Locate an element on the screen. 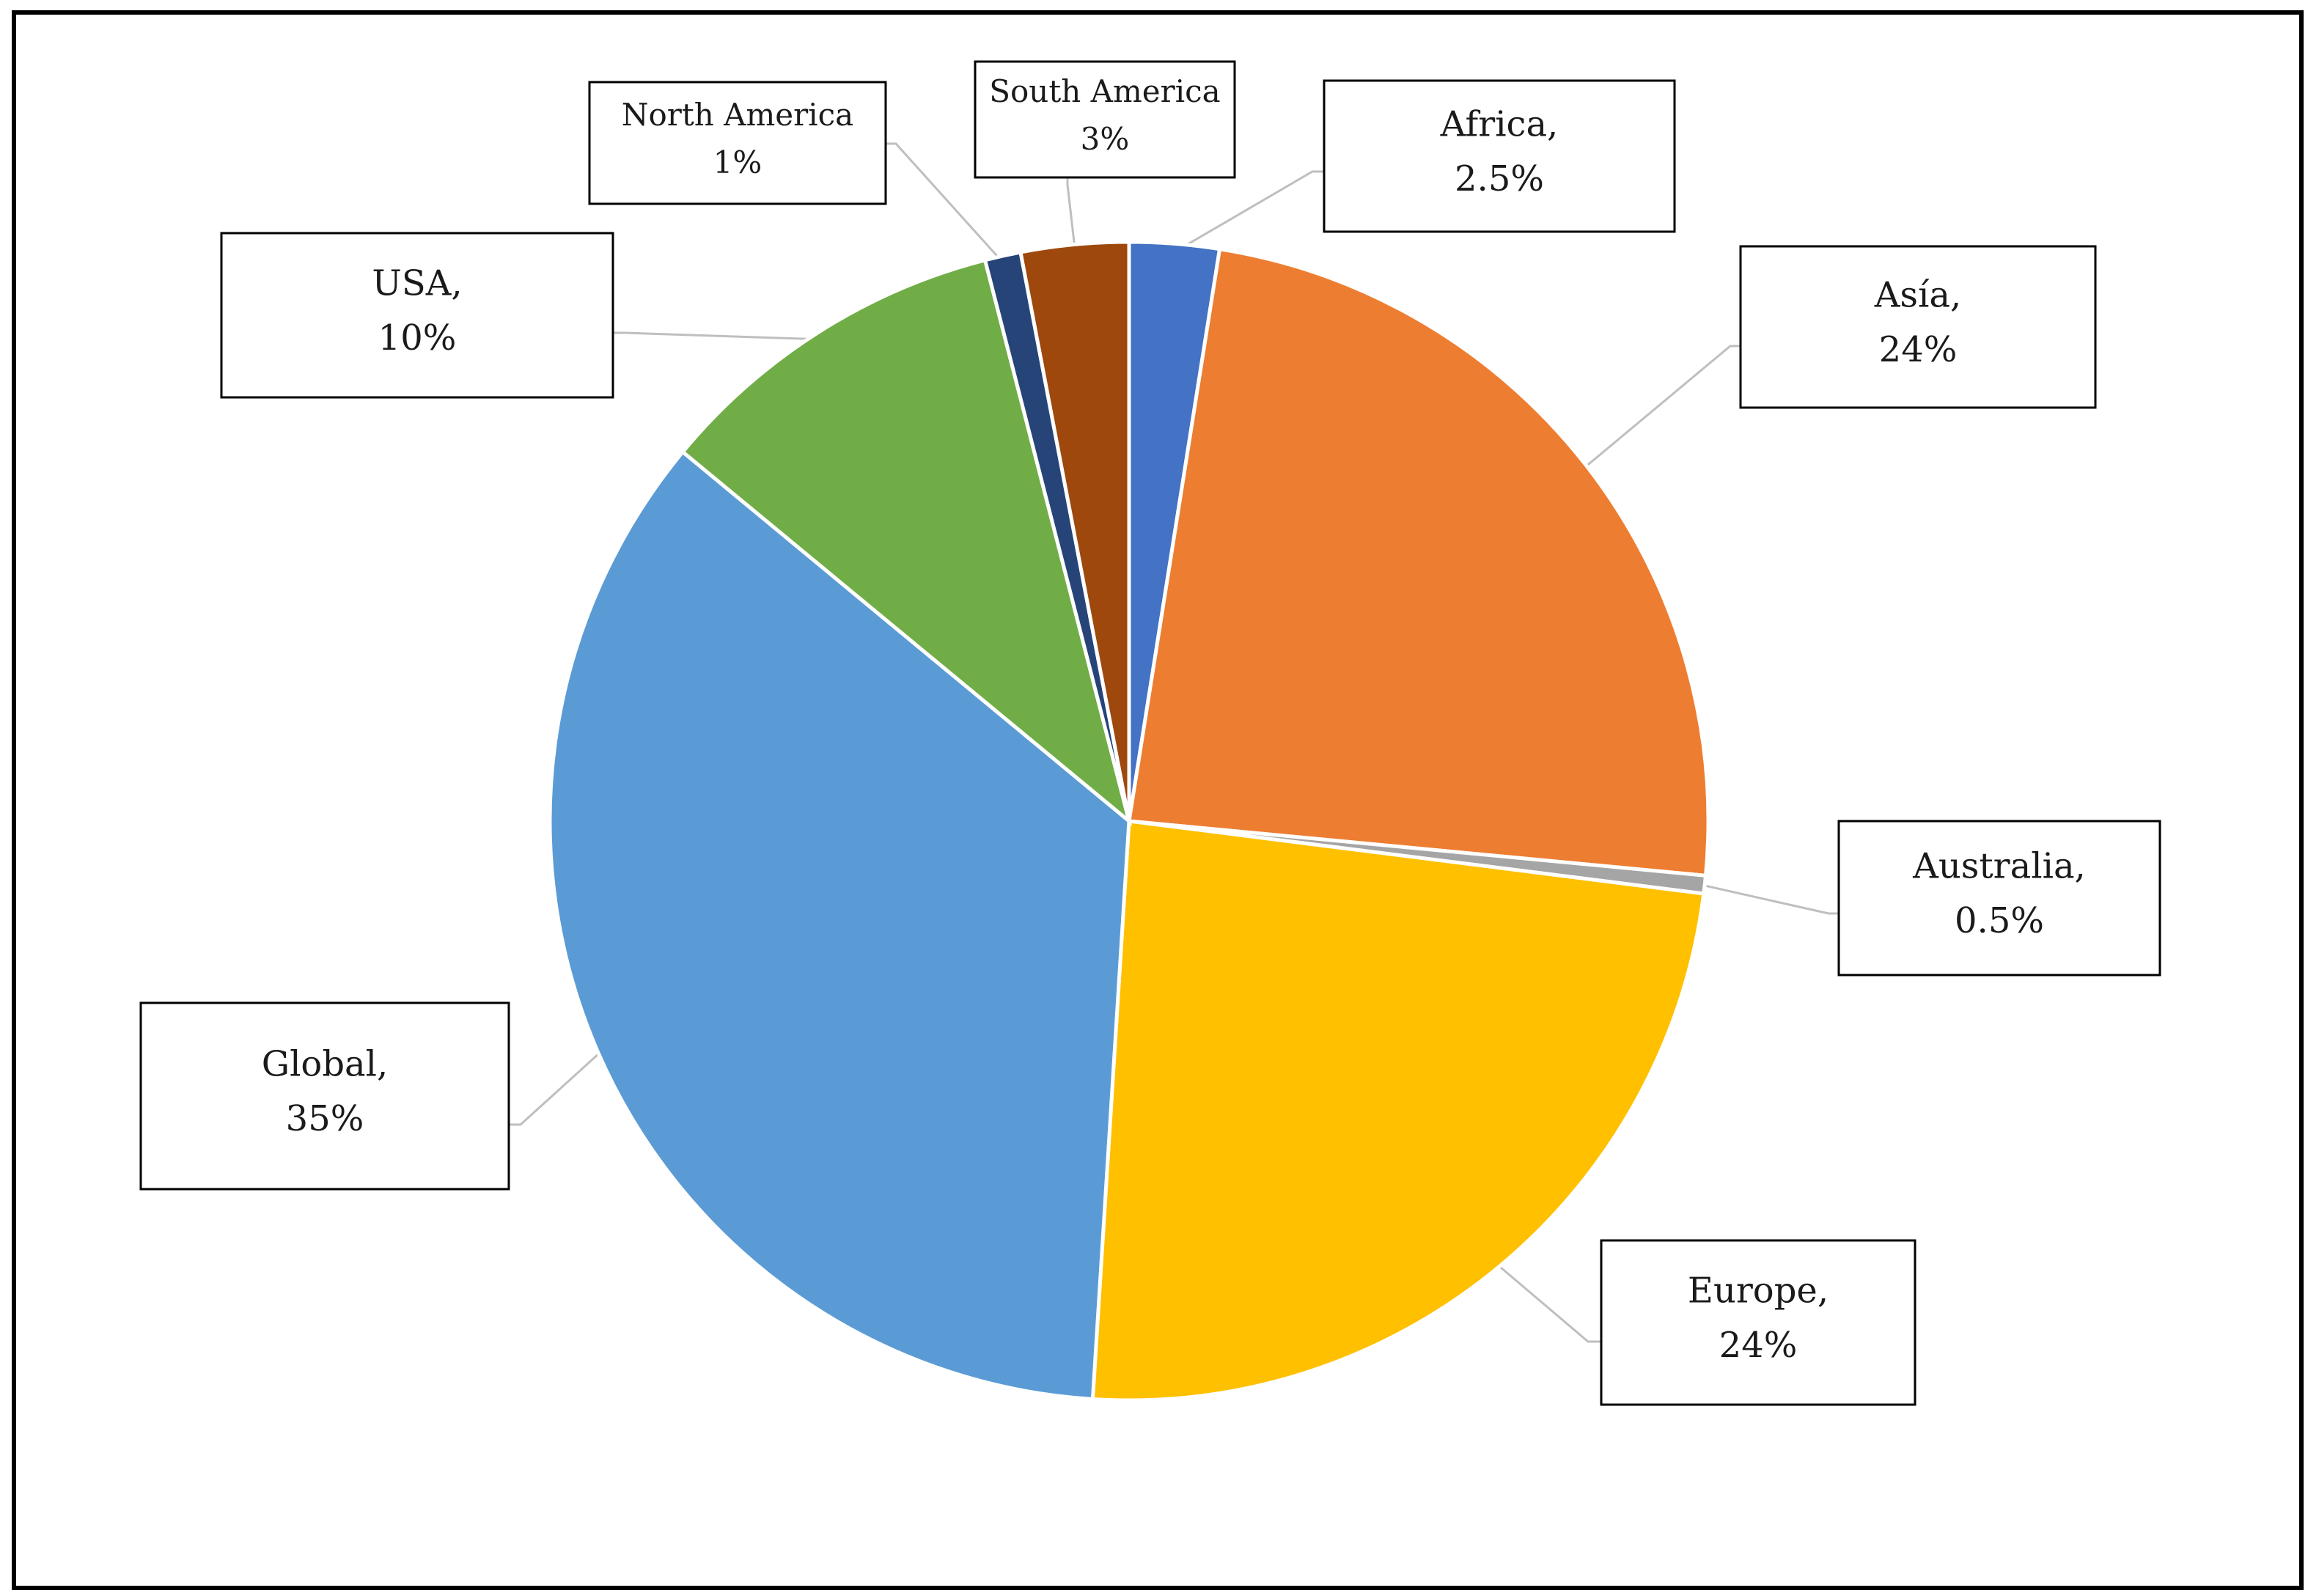 The image size is (2308, 1596). slice-value-label: 10% is located at coordinates (418, 337).